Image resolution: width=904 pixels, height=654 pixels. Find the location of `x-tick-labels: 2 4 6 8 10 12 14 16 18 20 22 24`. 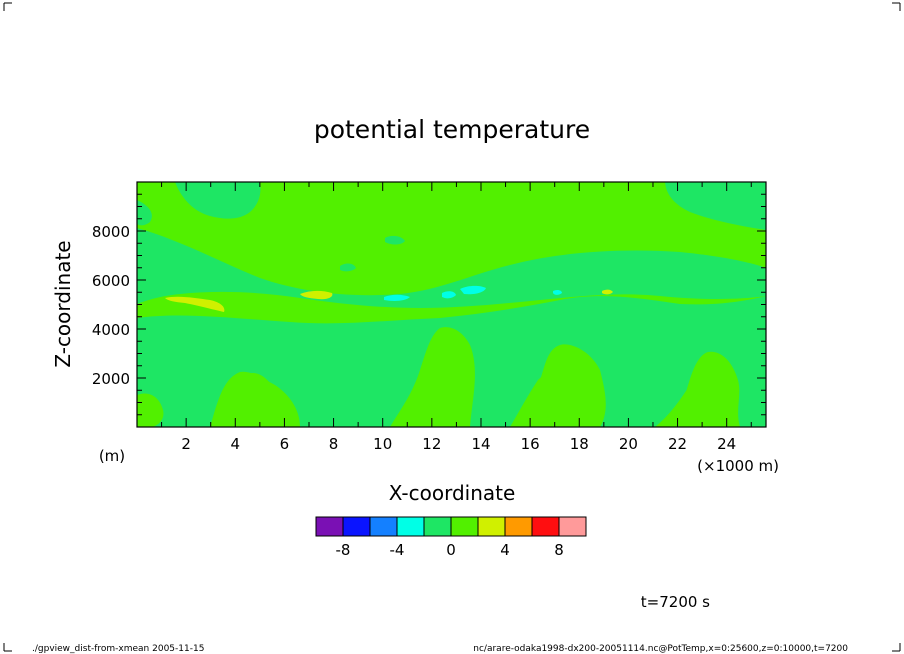

x-tick-labels: 2 4 6 8 10 12 14 16 18 20 22 24 is located at coordinates (458, 444).